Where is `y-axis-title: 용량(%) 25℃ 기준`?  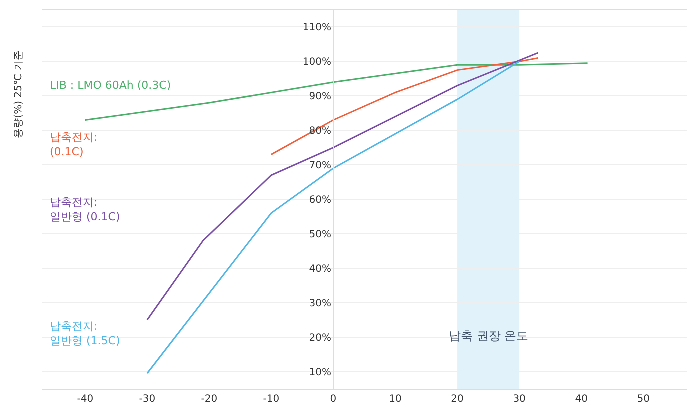 y-axis-title: 용량(%) 25℃ 기준 is located at coordinates (19, 94).